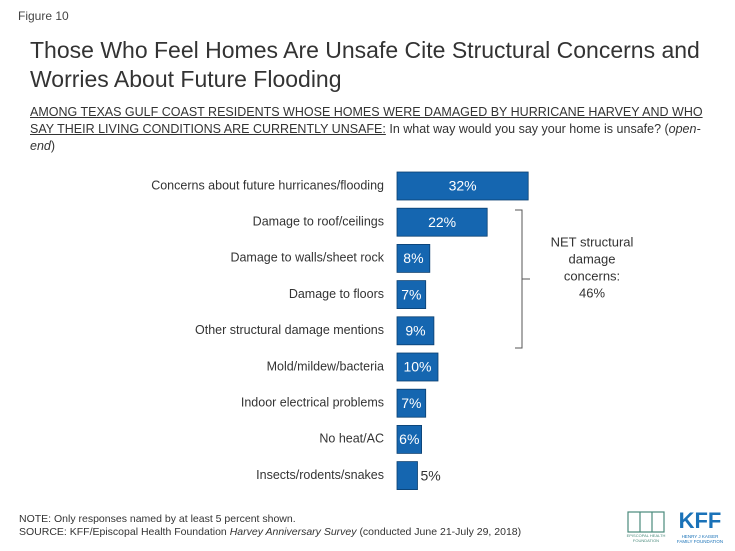 This screenshot has width=735, height=551. I want to click on annotation: damage, so click(592, 258).